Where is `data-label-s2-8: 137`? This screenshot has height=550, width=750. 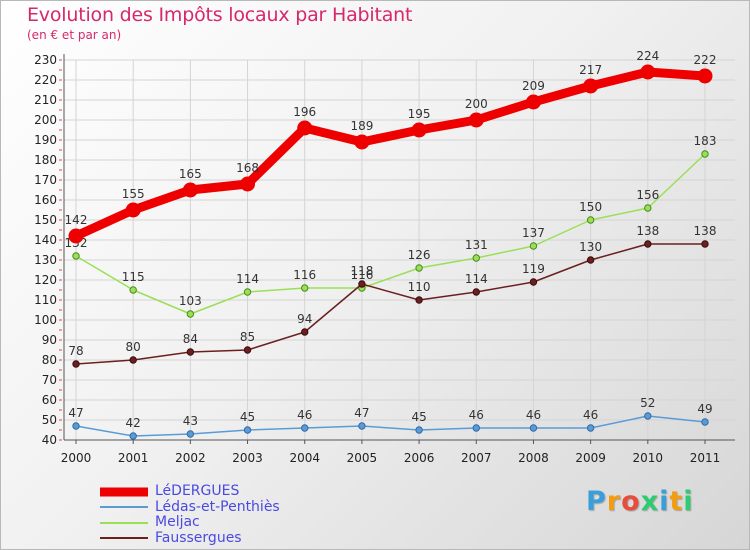 data-label-s2-8: 137 is located at coordinates (533, 233).